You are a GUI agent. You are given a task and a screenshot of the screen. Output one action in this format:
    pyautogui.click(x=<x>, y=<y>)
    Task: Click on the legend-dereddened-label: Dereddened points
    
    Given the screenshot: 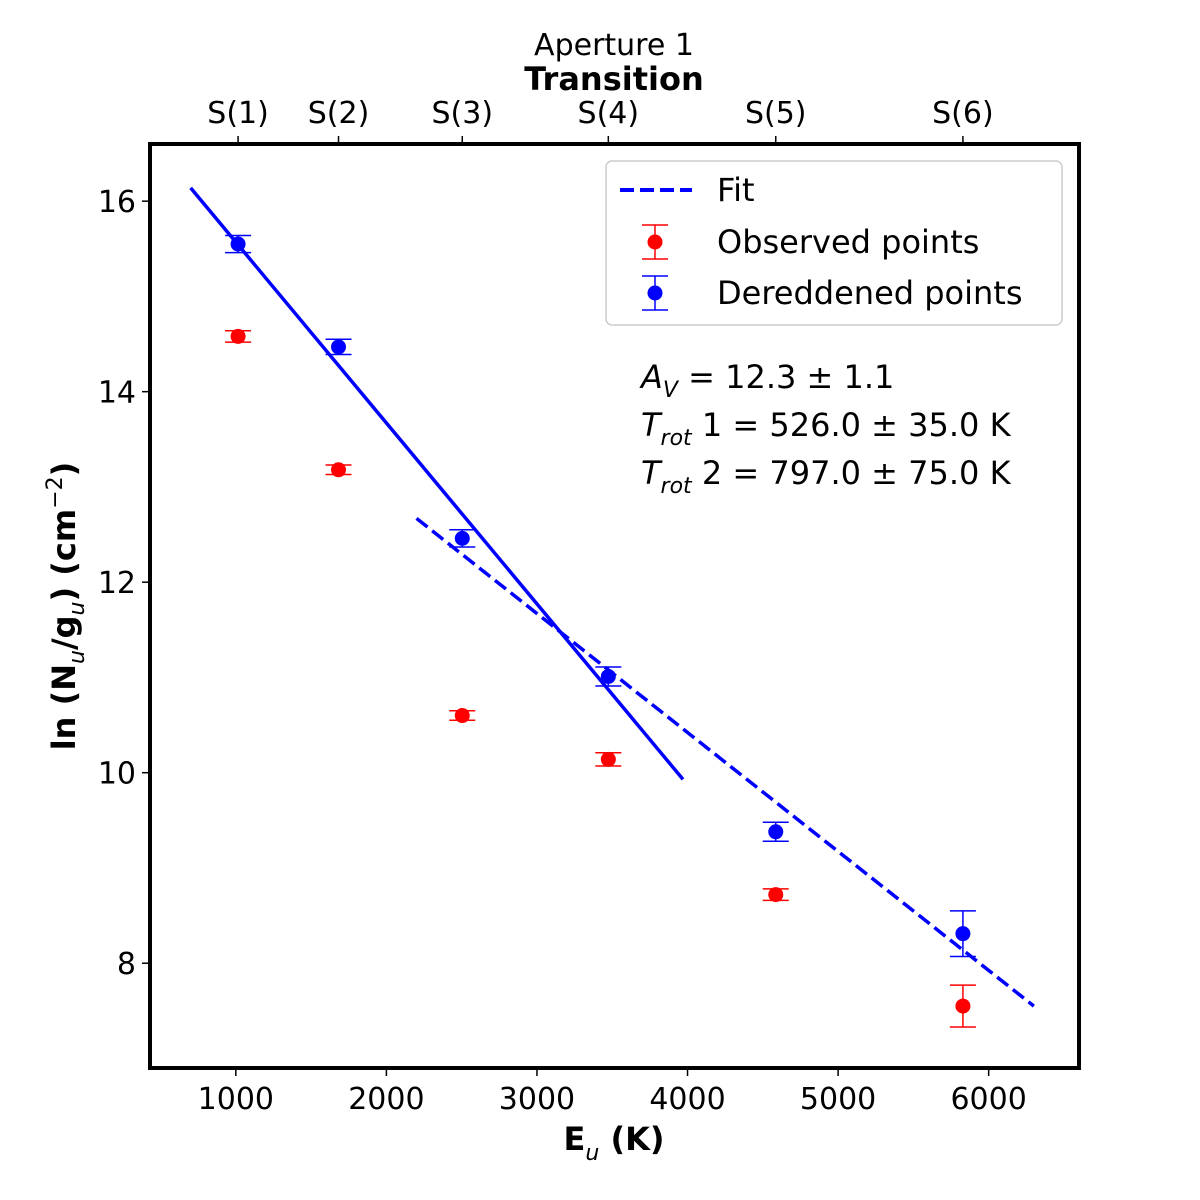 What is the action you would take?
    pyautogui.click(x=870, y=293)
    